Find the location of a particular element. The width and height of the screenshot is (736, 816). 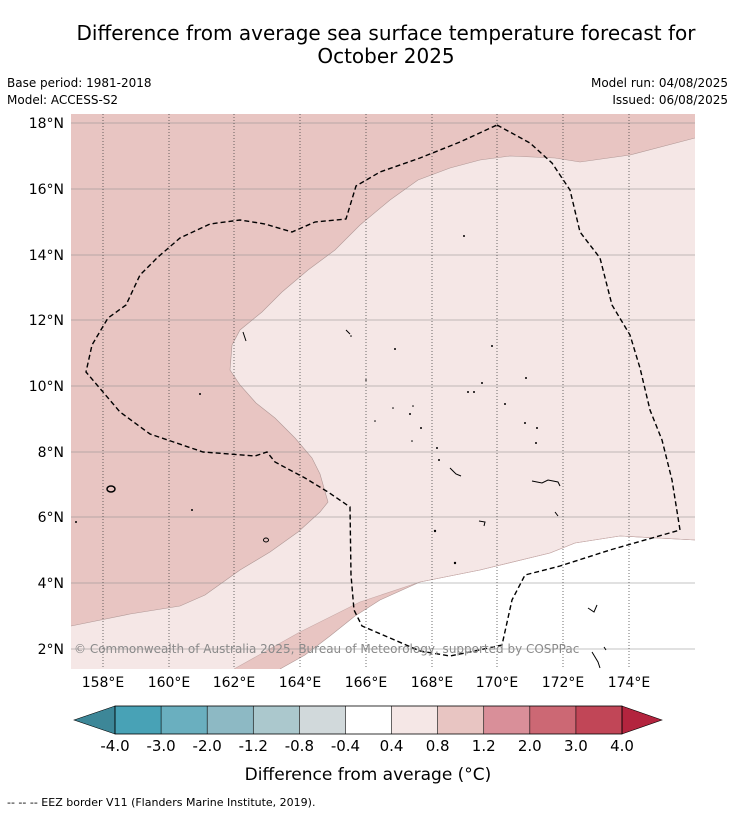

latitude-labels: 18°N 16°N 14°N 12°N 10°N 8°N 6°N 4°N 2°N is located at coordinates (46, 387).